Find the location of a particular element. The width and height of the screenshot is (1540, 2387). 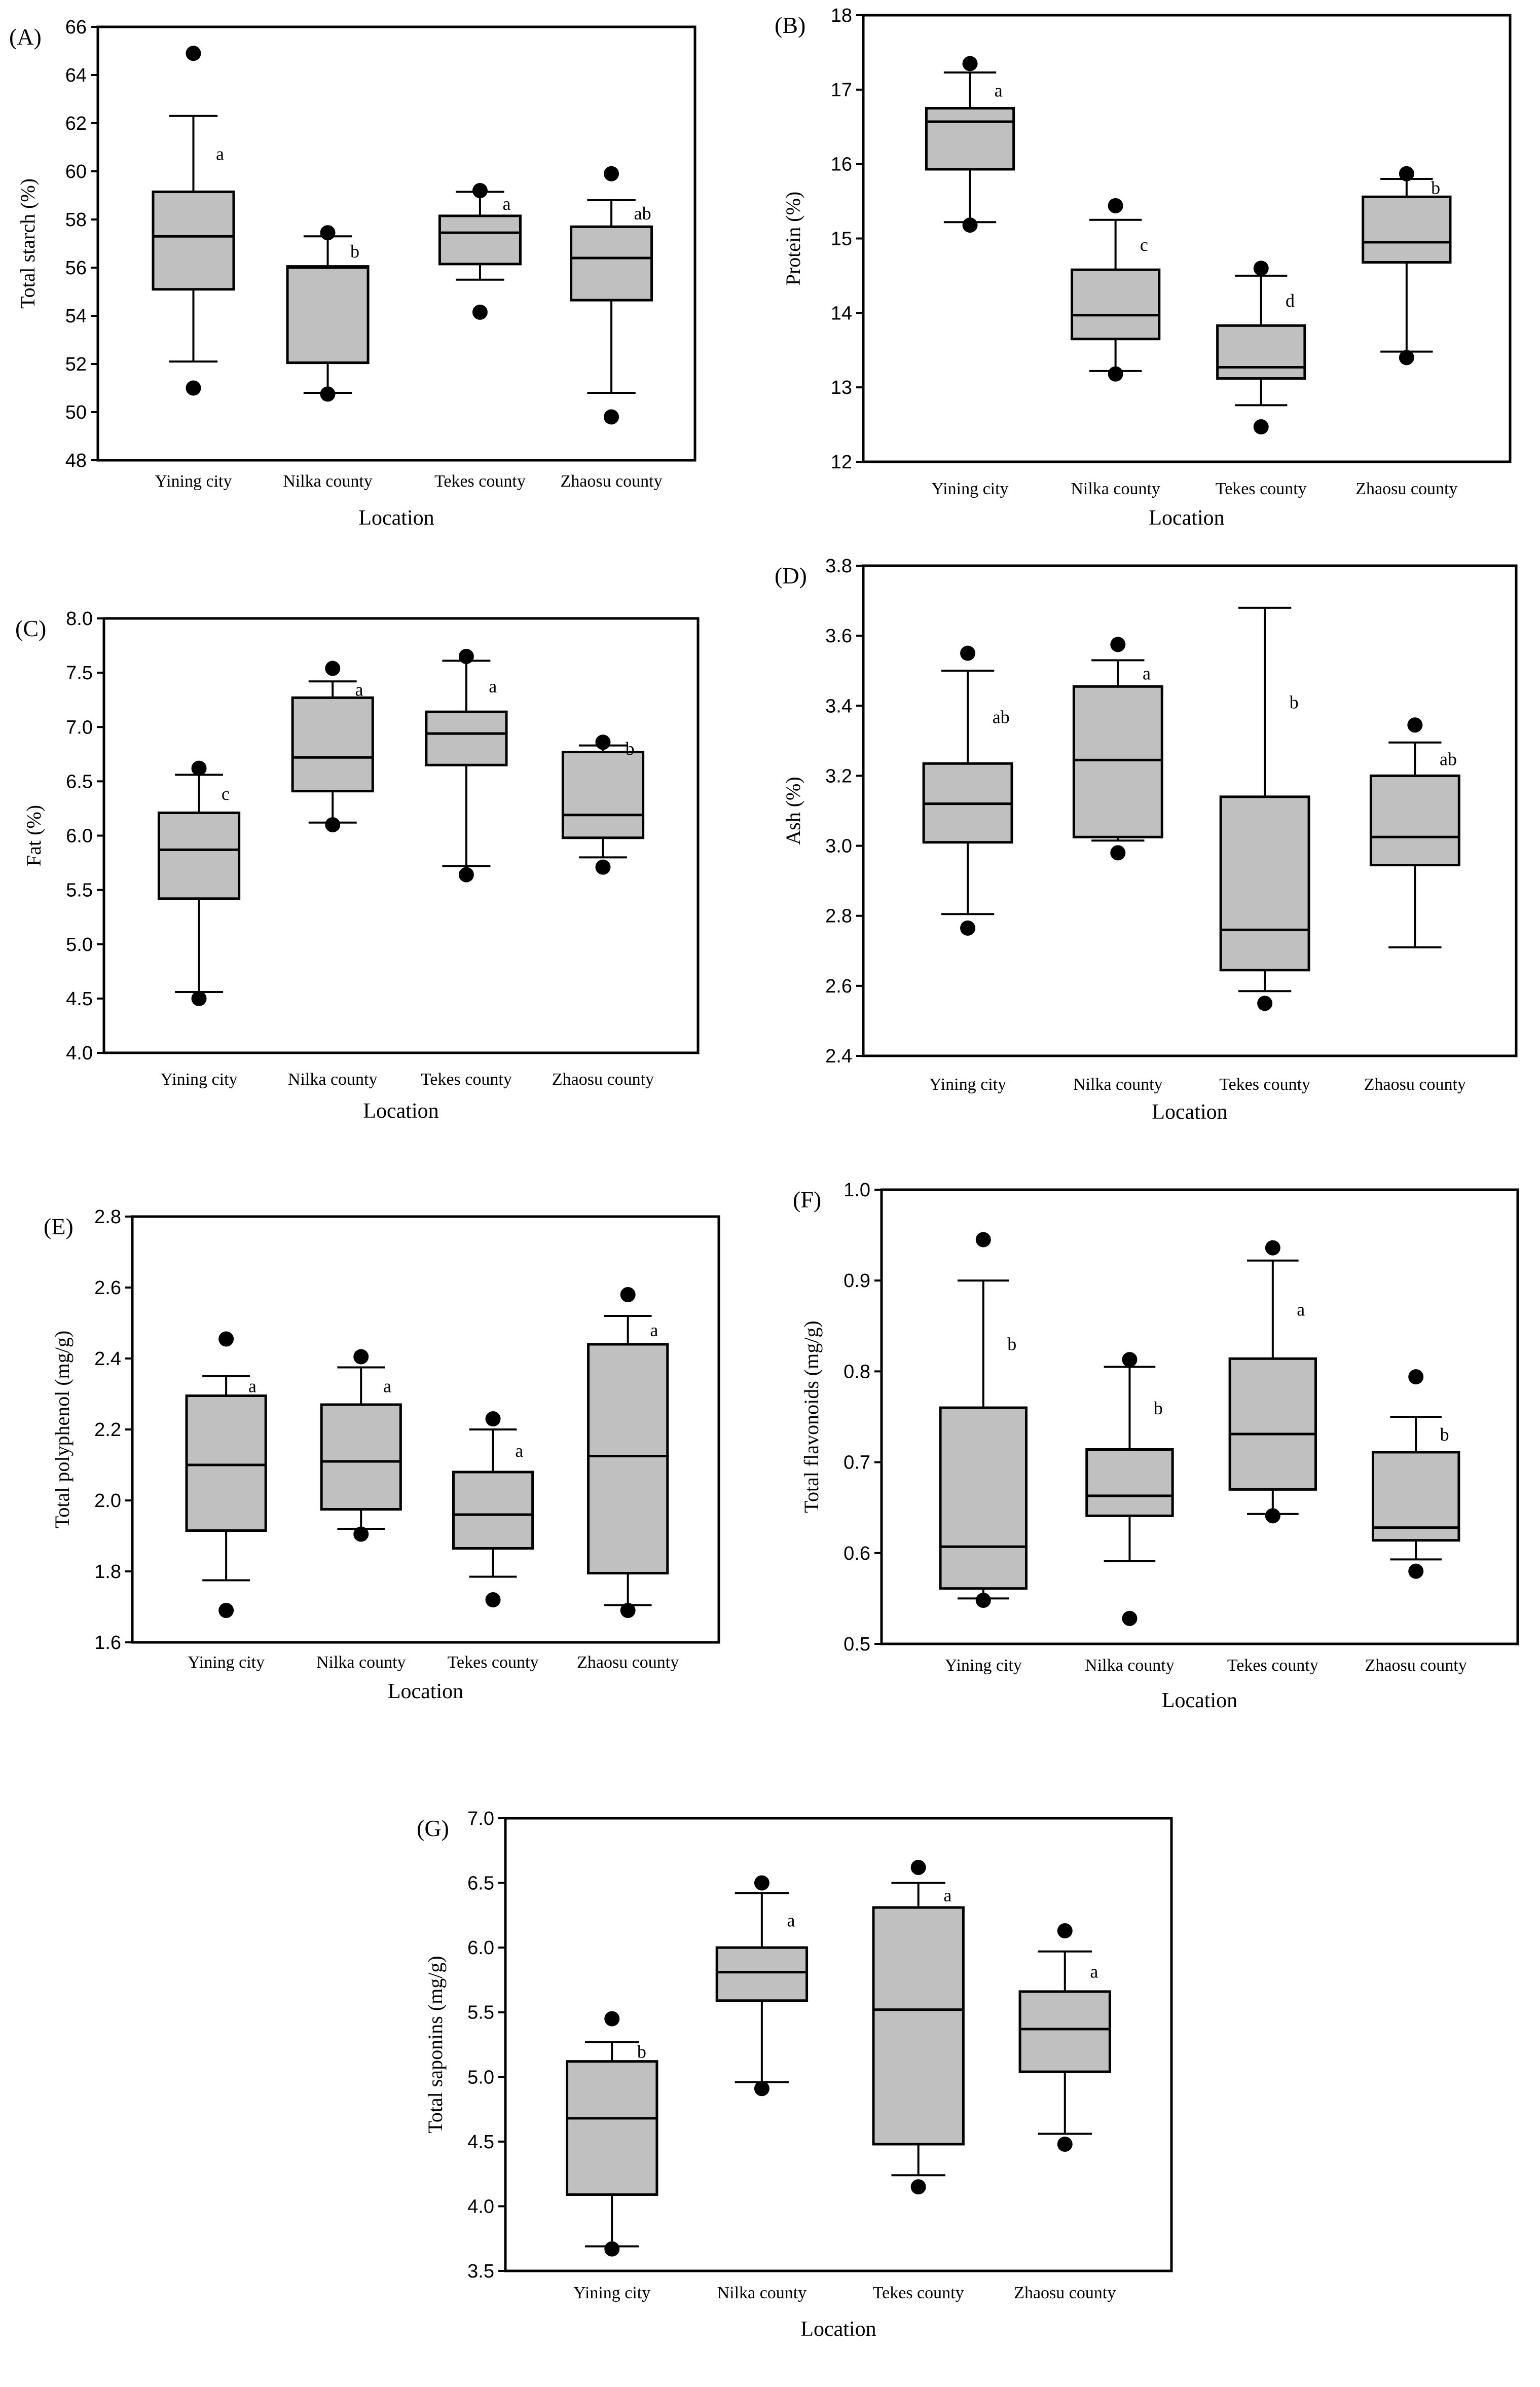

y-tick-label: 3.8 is located at coordinates (838, 566).